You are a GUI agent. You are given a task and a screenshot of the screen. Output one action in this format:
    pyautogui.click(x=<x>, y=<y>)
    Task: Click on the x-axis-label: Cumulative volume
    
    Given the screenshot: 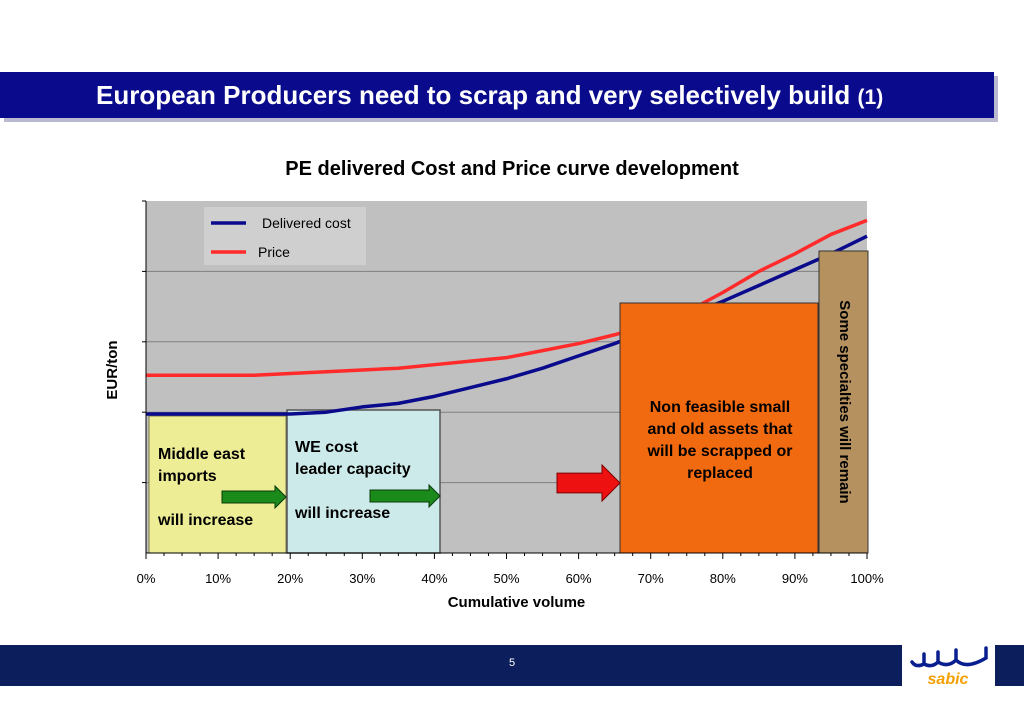 What is the action you would take?
    pyautogui.click(x=517, y=602)
    